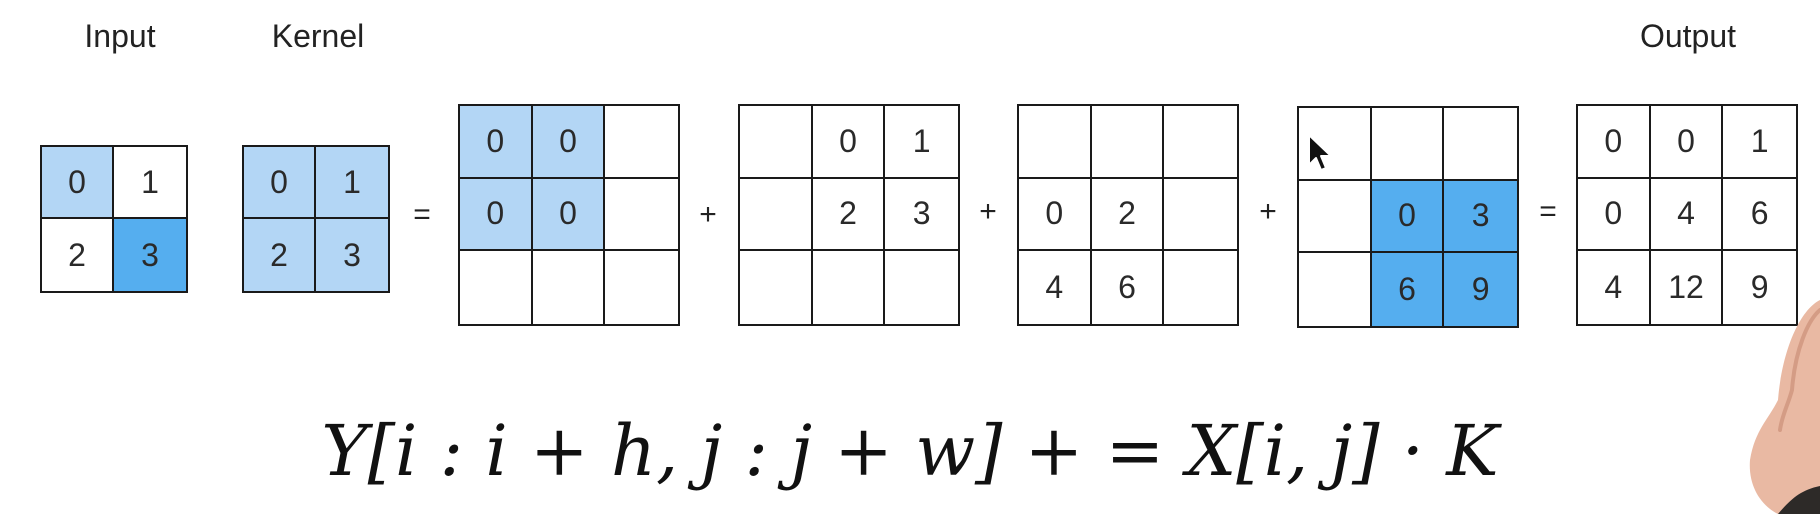  I want to click on input-label: Input, so click(120, 36).